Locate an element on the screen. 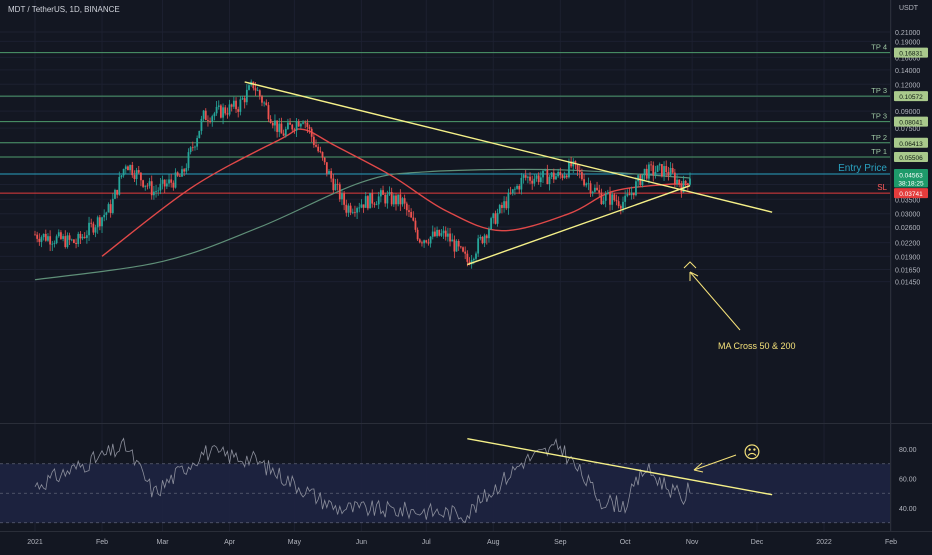  price-tick-label: 0.03000 is located at coordinates (907, 215).